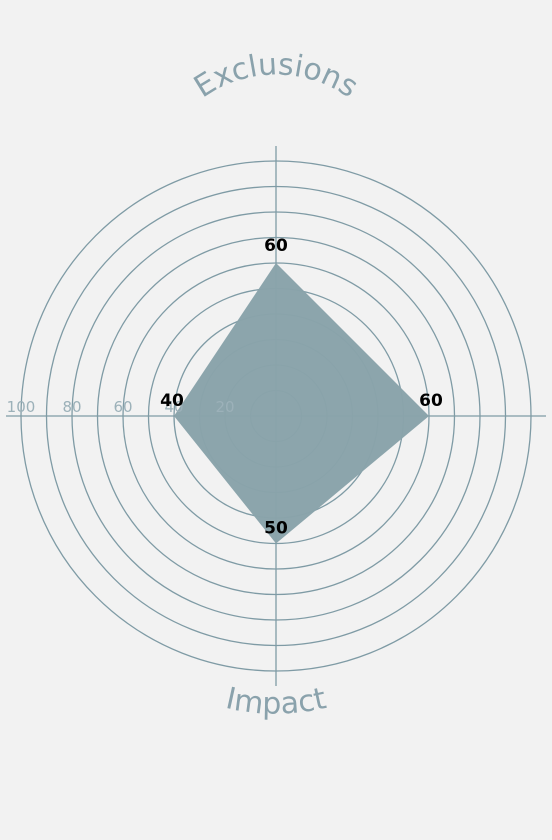  What do you see at coordinates (173, 407) in the screenshot?
I see `tick-label: 40` at bounding box center [173, 407].